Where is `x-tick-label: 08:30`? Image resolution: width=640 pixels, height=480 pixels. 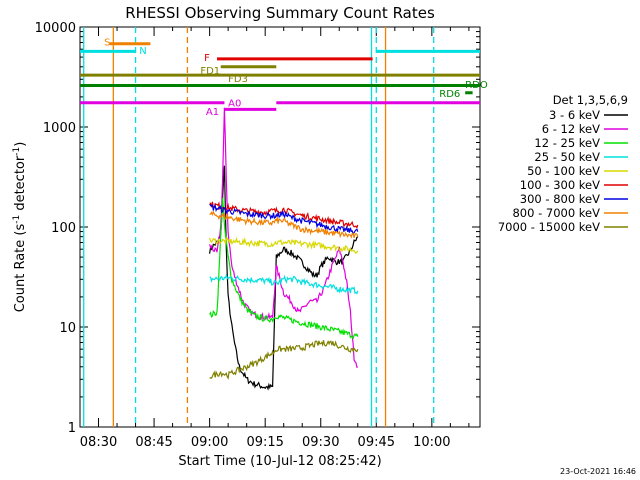 x-tick-label: 08:30 is located at coordinates (98, 442).